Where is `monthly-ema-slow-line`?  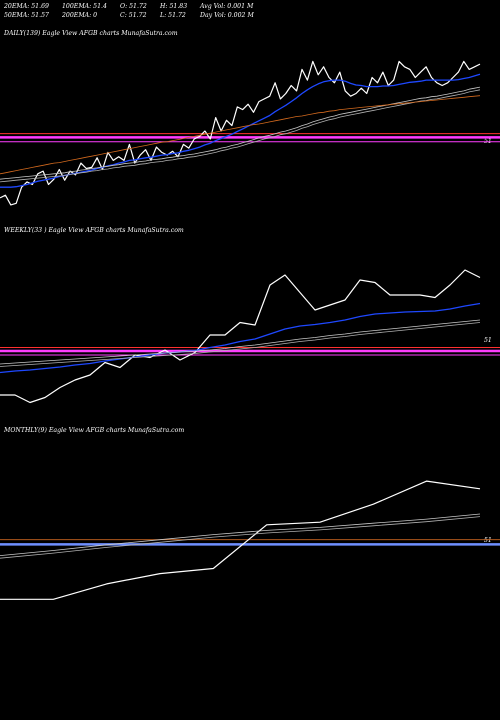 monthly-ema-slow-line is located at coordinates (240, 537).